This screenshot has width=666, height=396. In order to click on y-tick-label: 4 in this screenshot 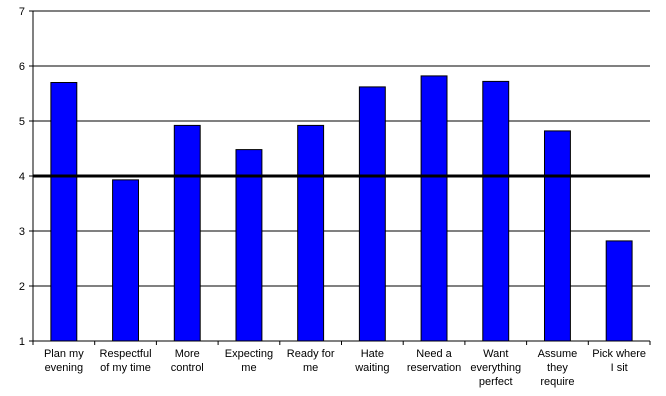, I will do `click(22, 177)`.